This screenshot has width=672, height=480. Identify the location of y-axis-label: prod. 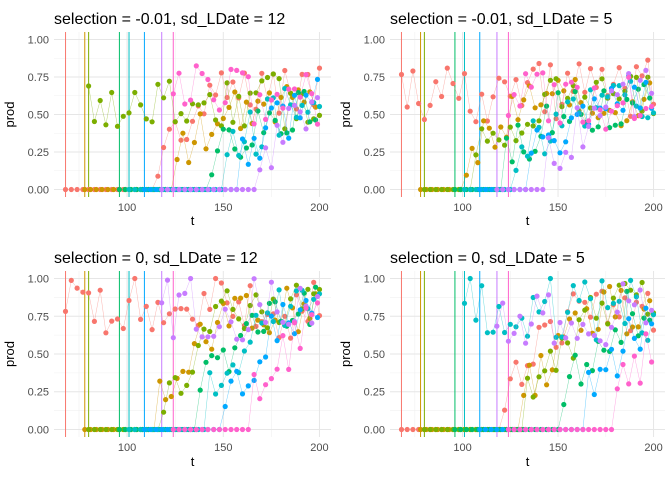
(9, 114).